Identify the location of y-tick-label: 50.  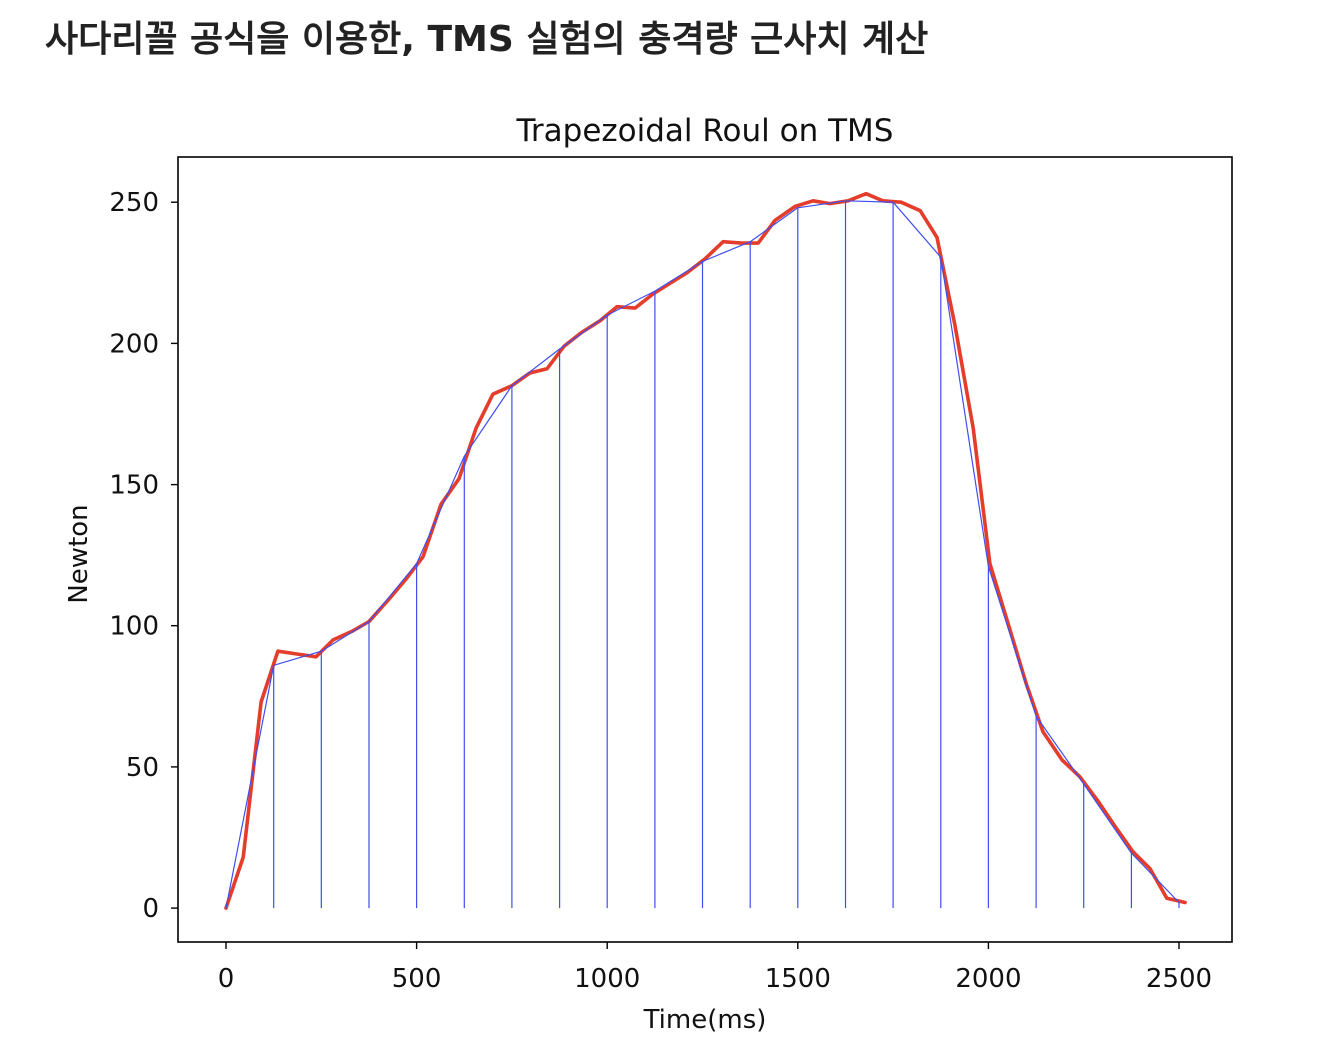
(142, 768).